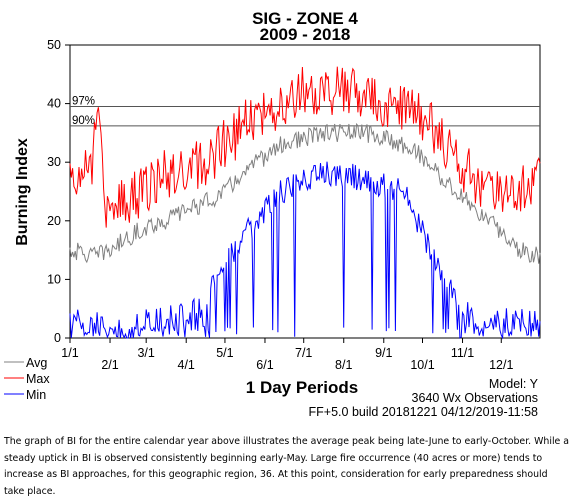 This screenshot has width=573, height=501. What do you see at coordinates (475, 398) in the screenshot?
I see `observations-label: 3640 Wx Observations` at bounding box center [475, 398].